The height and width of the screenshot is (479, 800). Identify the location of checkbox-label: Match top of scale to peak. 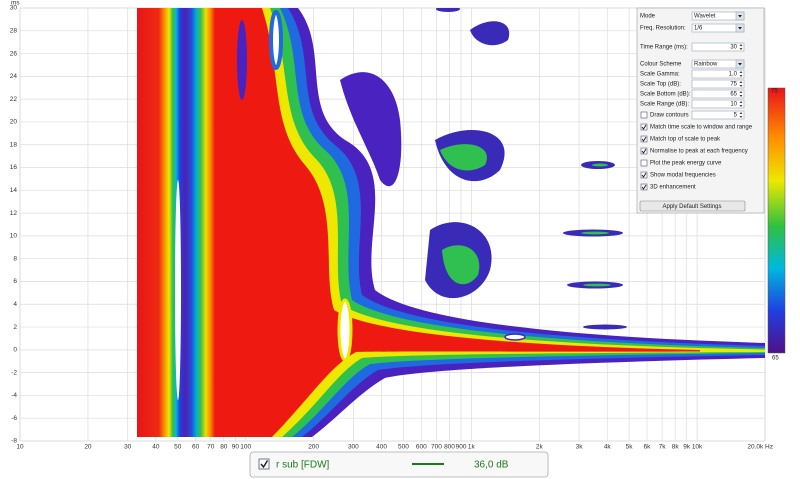
(685, 140).